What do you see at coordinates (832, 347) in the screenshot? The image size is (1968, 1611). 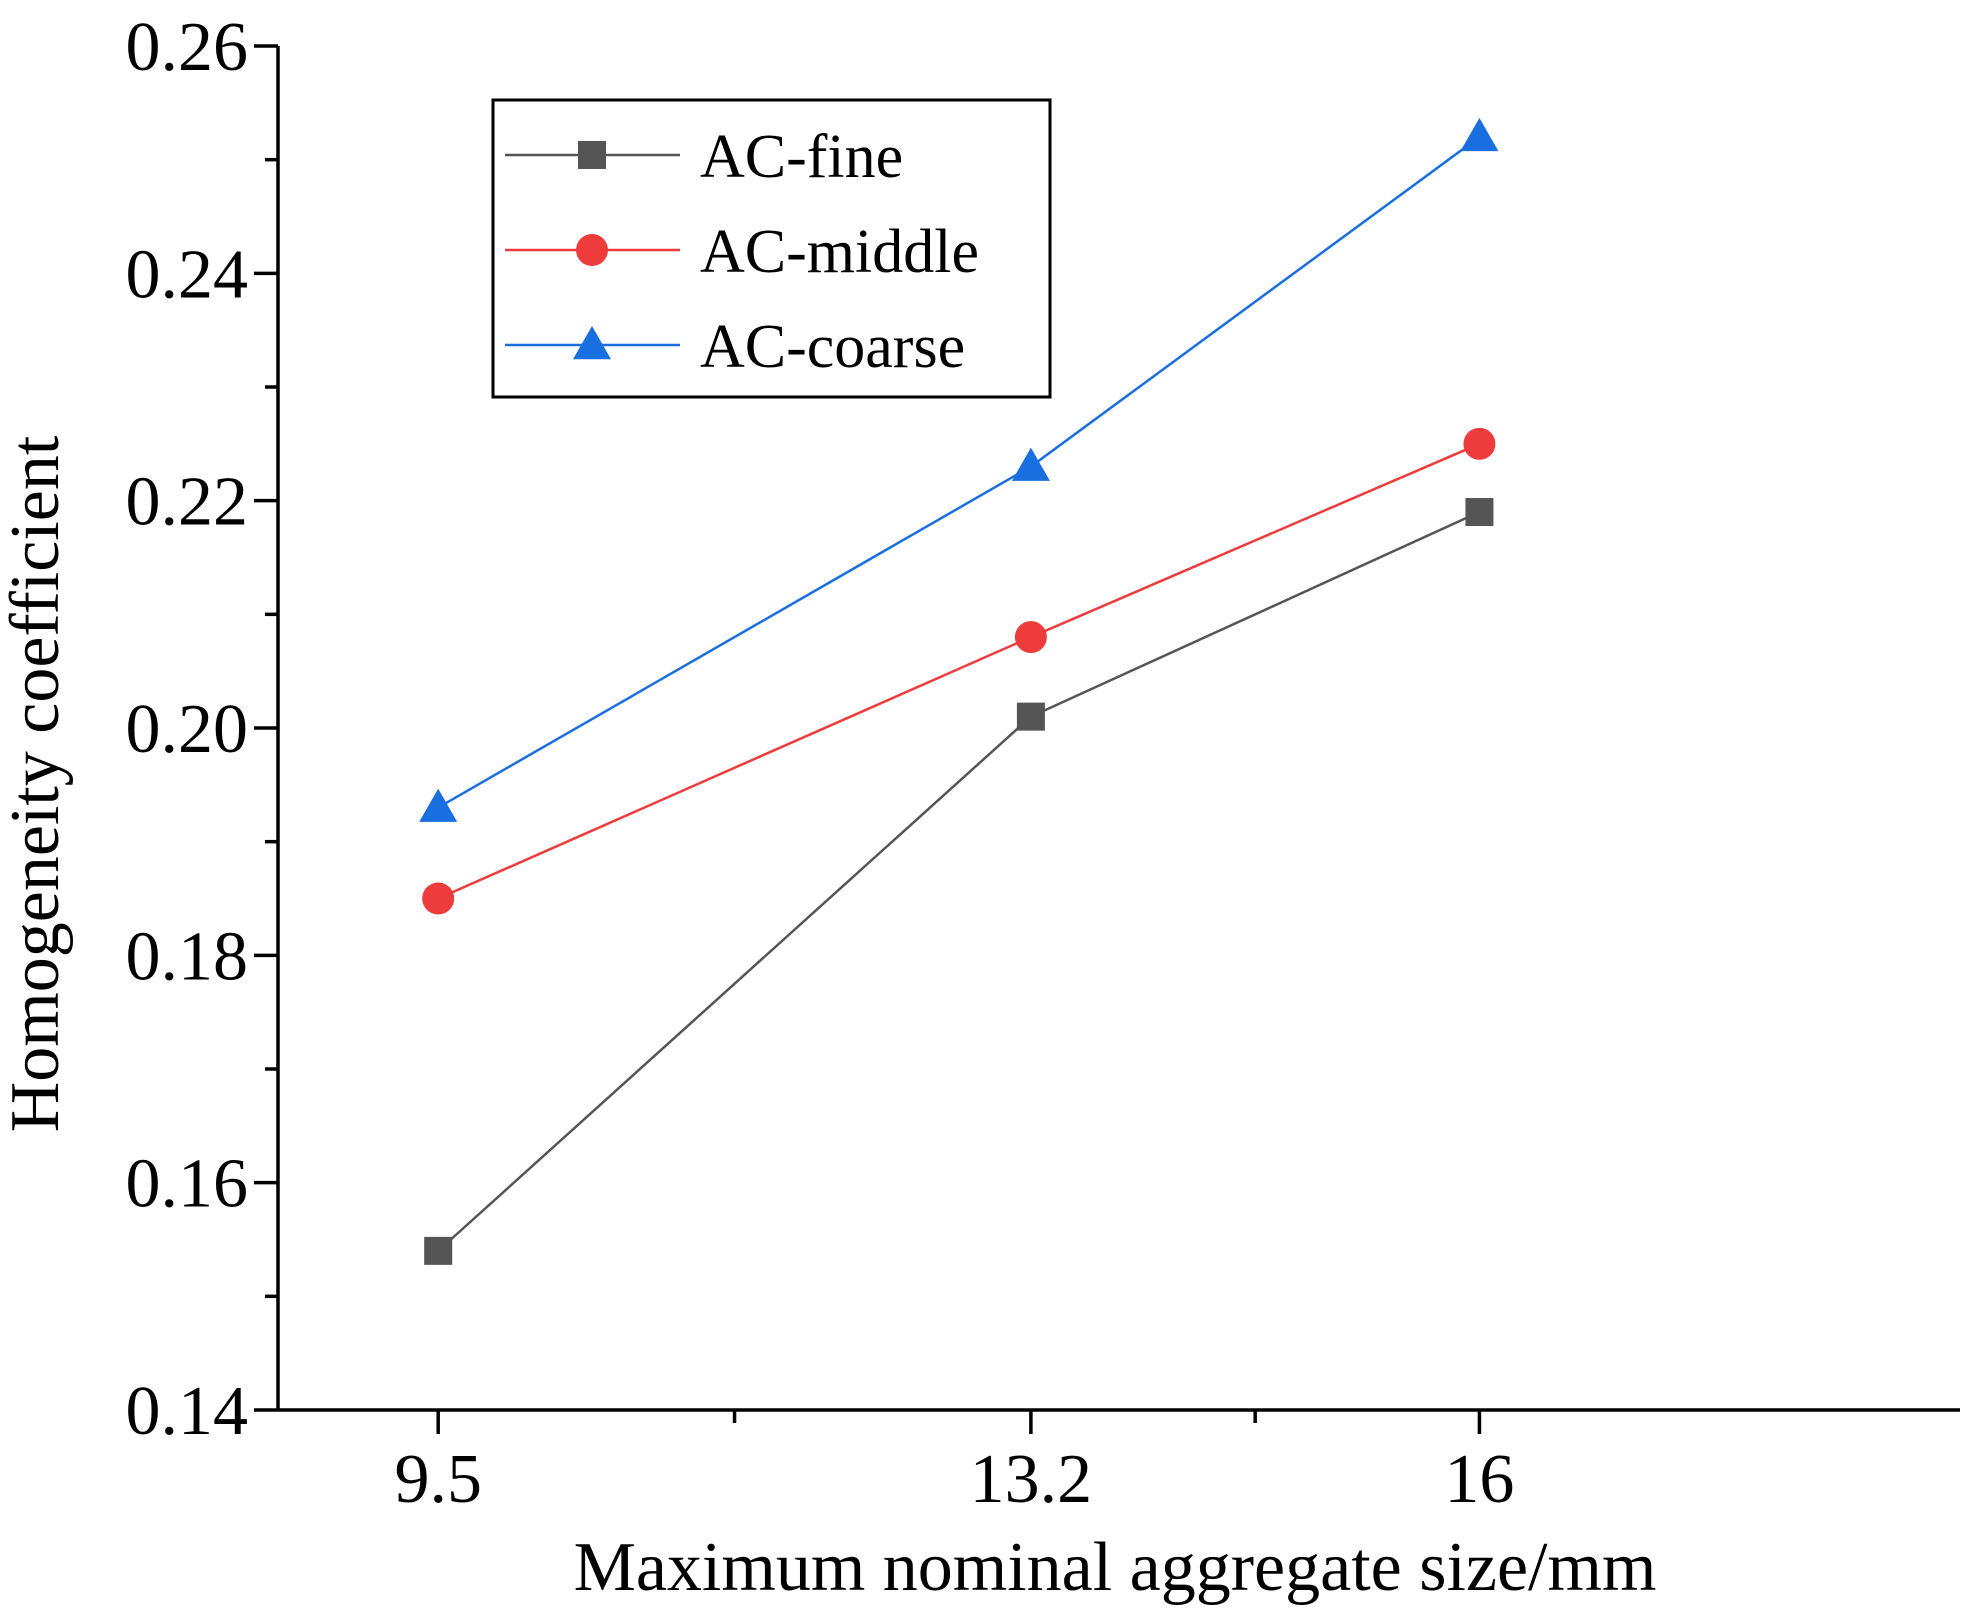 I see `legend-label: AC-coarse` at bounding box center [832, 347].